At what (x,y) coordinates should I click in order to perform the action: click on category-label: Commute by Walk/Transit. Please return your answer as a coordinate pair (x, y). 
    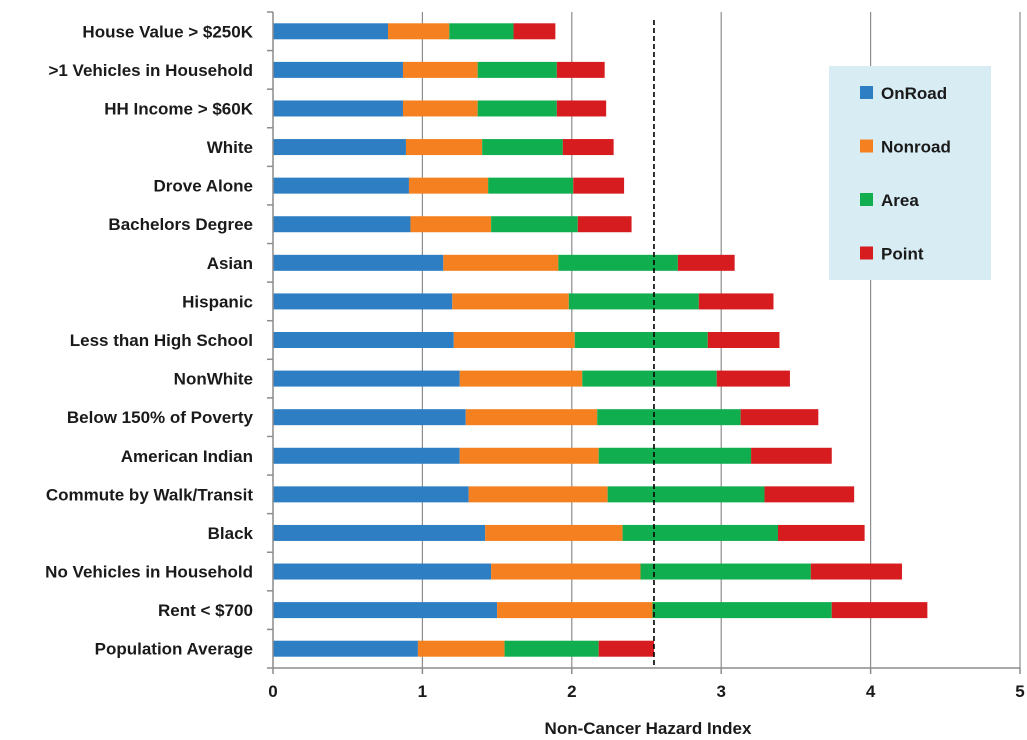
    Looking at the image, I should click on (150, 494).